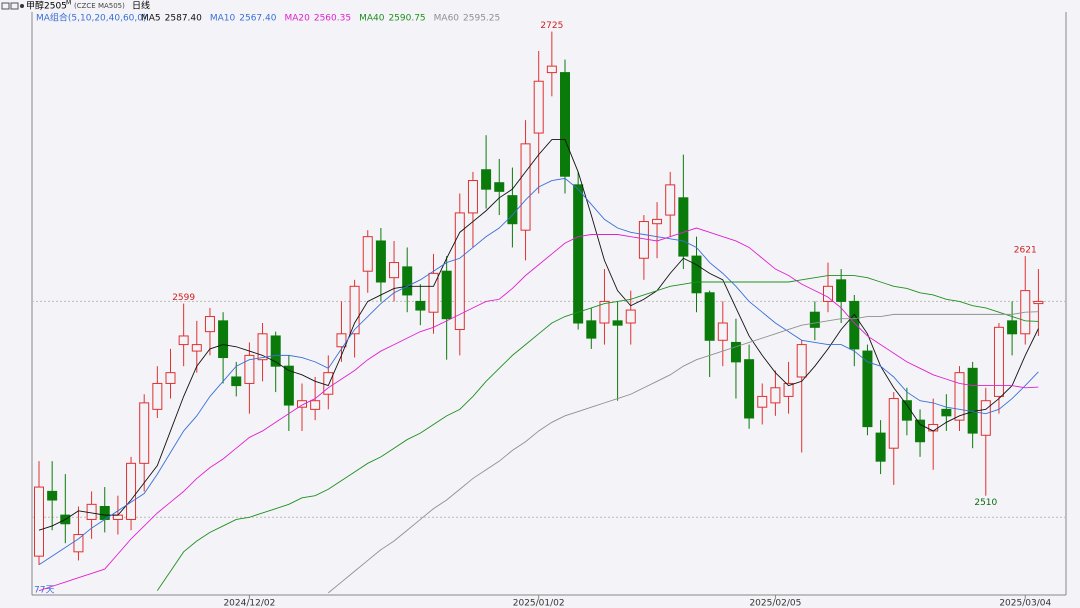 The width and height of the screenshot is (1080, 608). Describe the element at coordinates (985, 503) in the screenshot. I see `low-label: 2510` at that location.